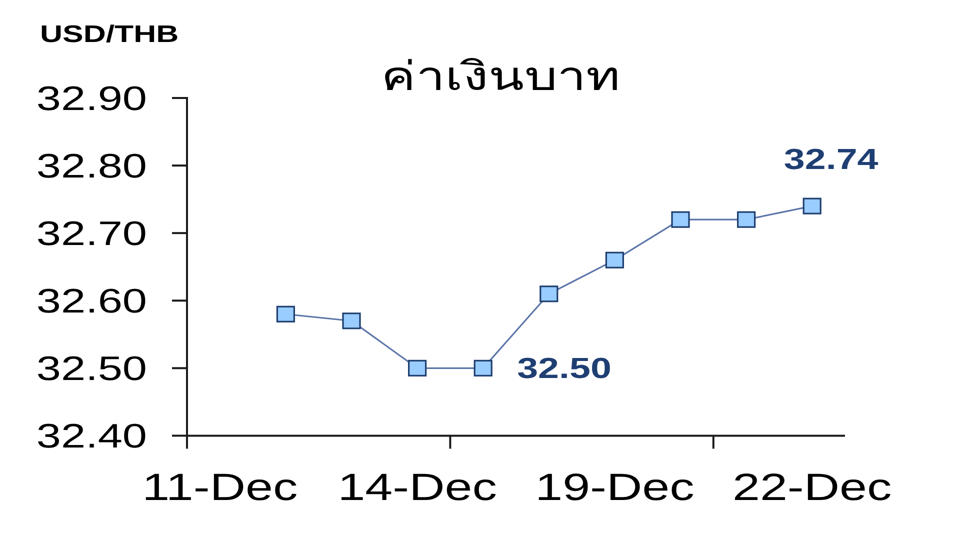  What do you see at coordinates (614, 487) in the screenshot?
I see `x-tick-label: 19-Dec` at bounding box center [614, 487].